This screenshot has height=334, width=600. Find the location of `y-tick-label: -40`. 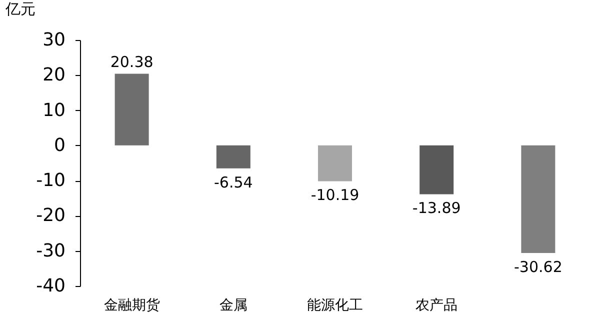

y-tick-label: -40 is located at coordinates (51, 286).